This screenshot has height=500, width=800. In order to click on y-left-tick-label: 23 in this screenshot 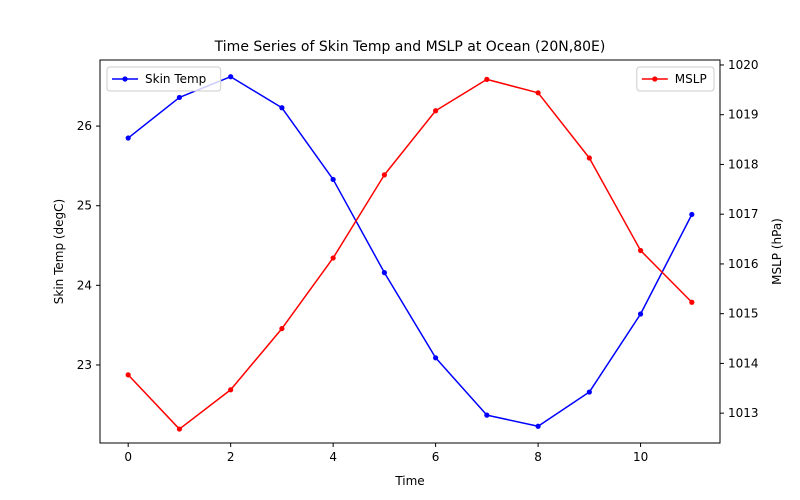, I will do `click(84, 365)`.